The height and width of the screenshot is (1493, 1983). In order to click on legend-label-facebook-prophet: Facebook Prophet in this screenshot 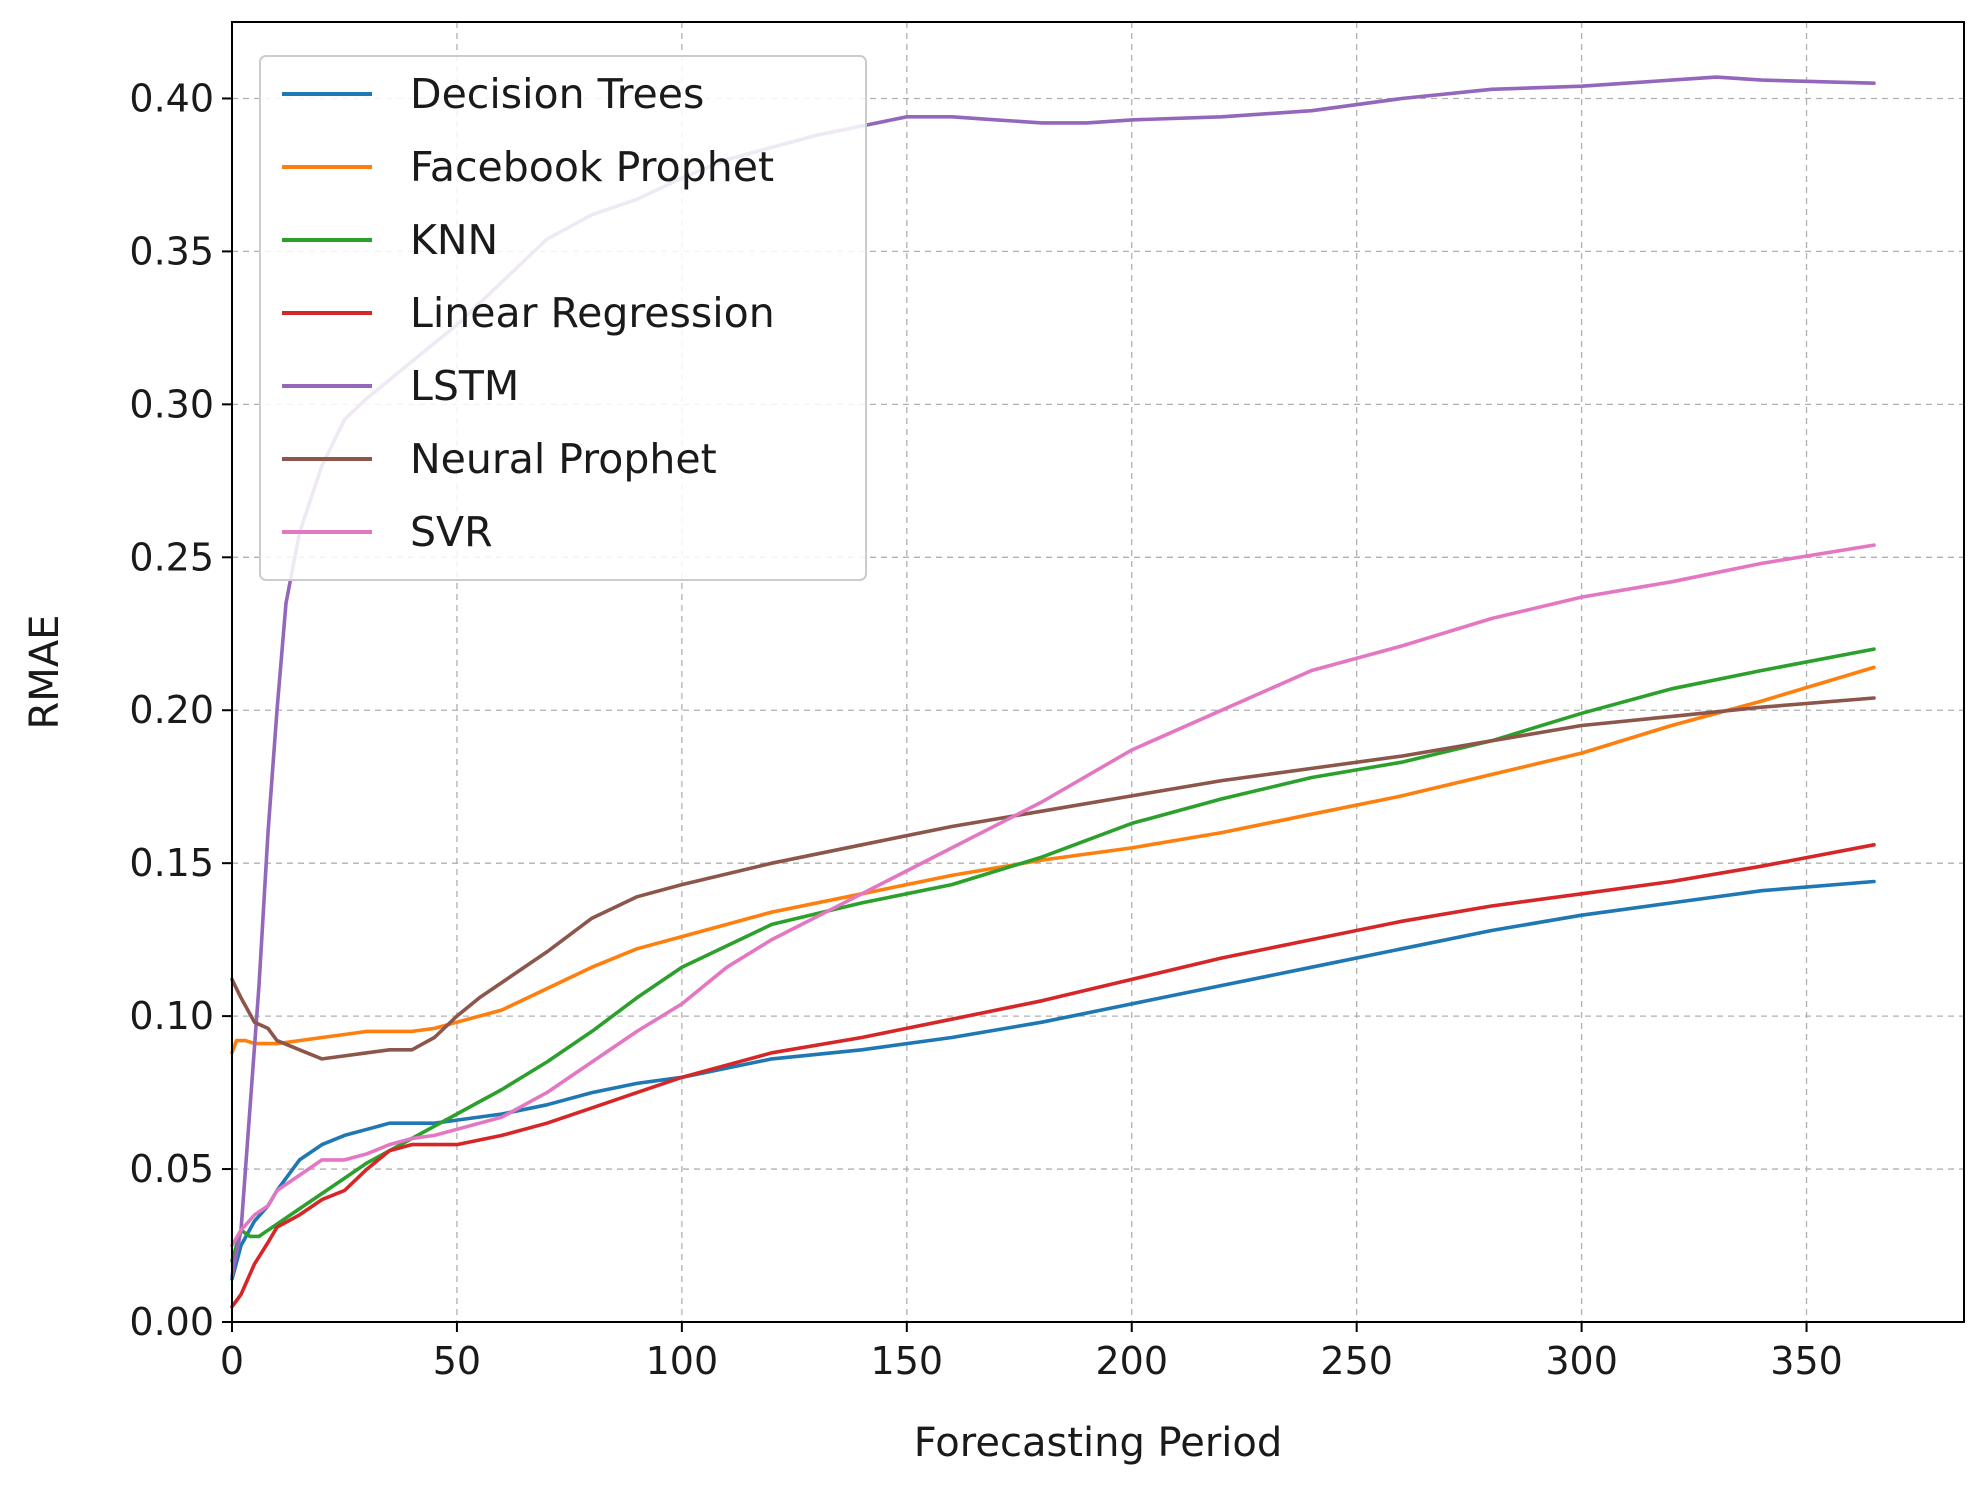, I will do `click(592, 167)`.